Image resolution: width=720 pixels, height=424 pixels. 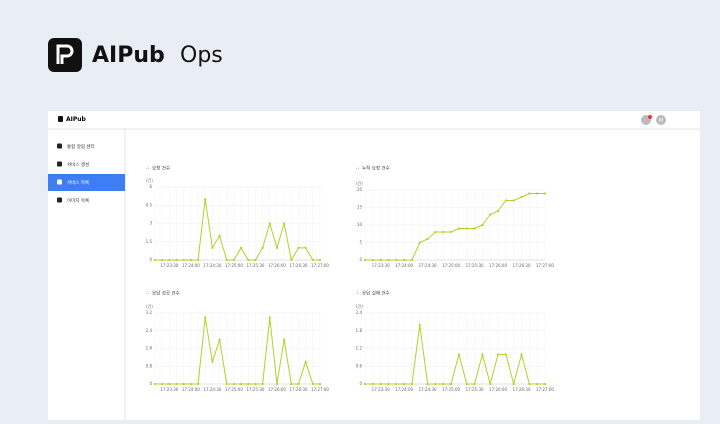 I want to click on brand-product: Ops, so click(x=201, y=55).